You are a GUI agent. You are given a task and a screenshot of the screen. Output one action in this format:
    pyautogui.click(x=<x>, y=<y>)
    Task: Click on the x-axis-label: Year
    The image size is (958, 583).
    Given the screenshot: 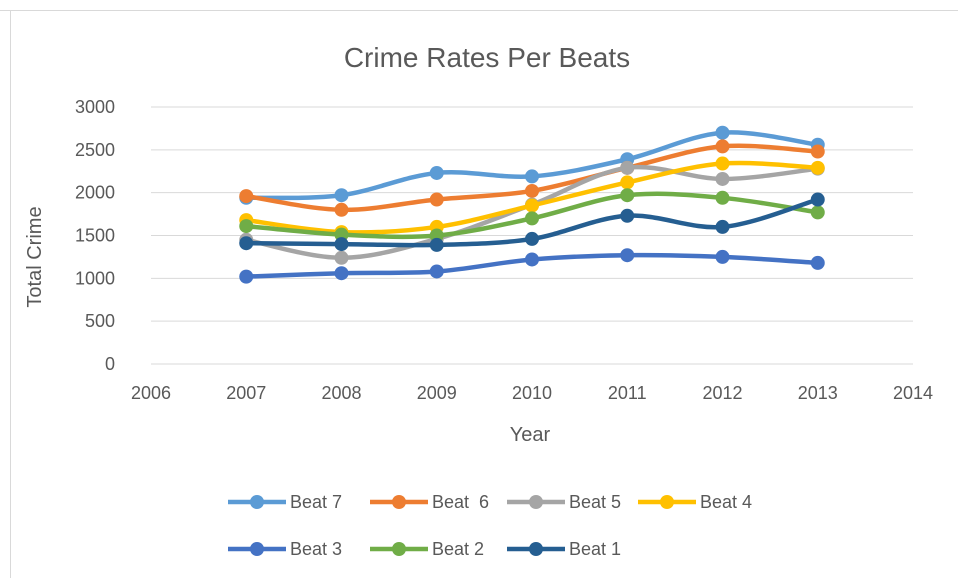 What is the action you would take?
    pyautogui.click(x=530, y=435)
    